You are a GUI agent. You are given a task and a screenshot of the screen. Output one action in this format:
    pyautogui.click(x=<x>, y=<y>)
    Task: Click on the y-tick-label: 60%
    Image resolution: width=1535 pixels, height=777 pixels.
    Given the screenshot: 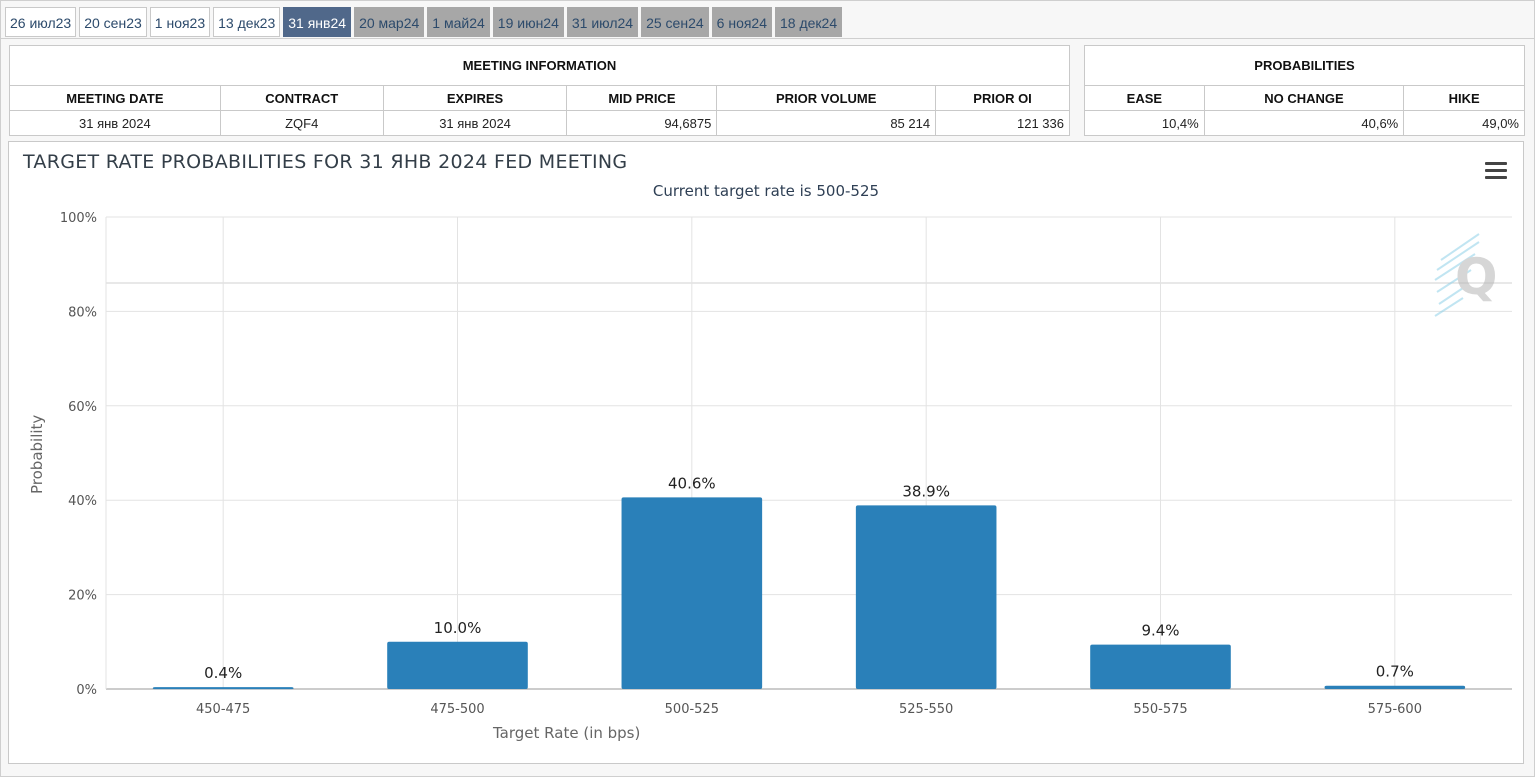 What is the action you would take?
    pyautogui.click(x=82, y=407)
    